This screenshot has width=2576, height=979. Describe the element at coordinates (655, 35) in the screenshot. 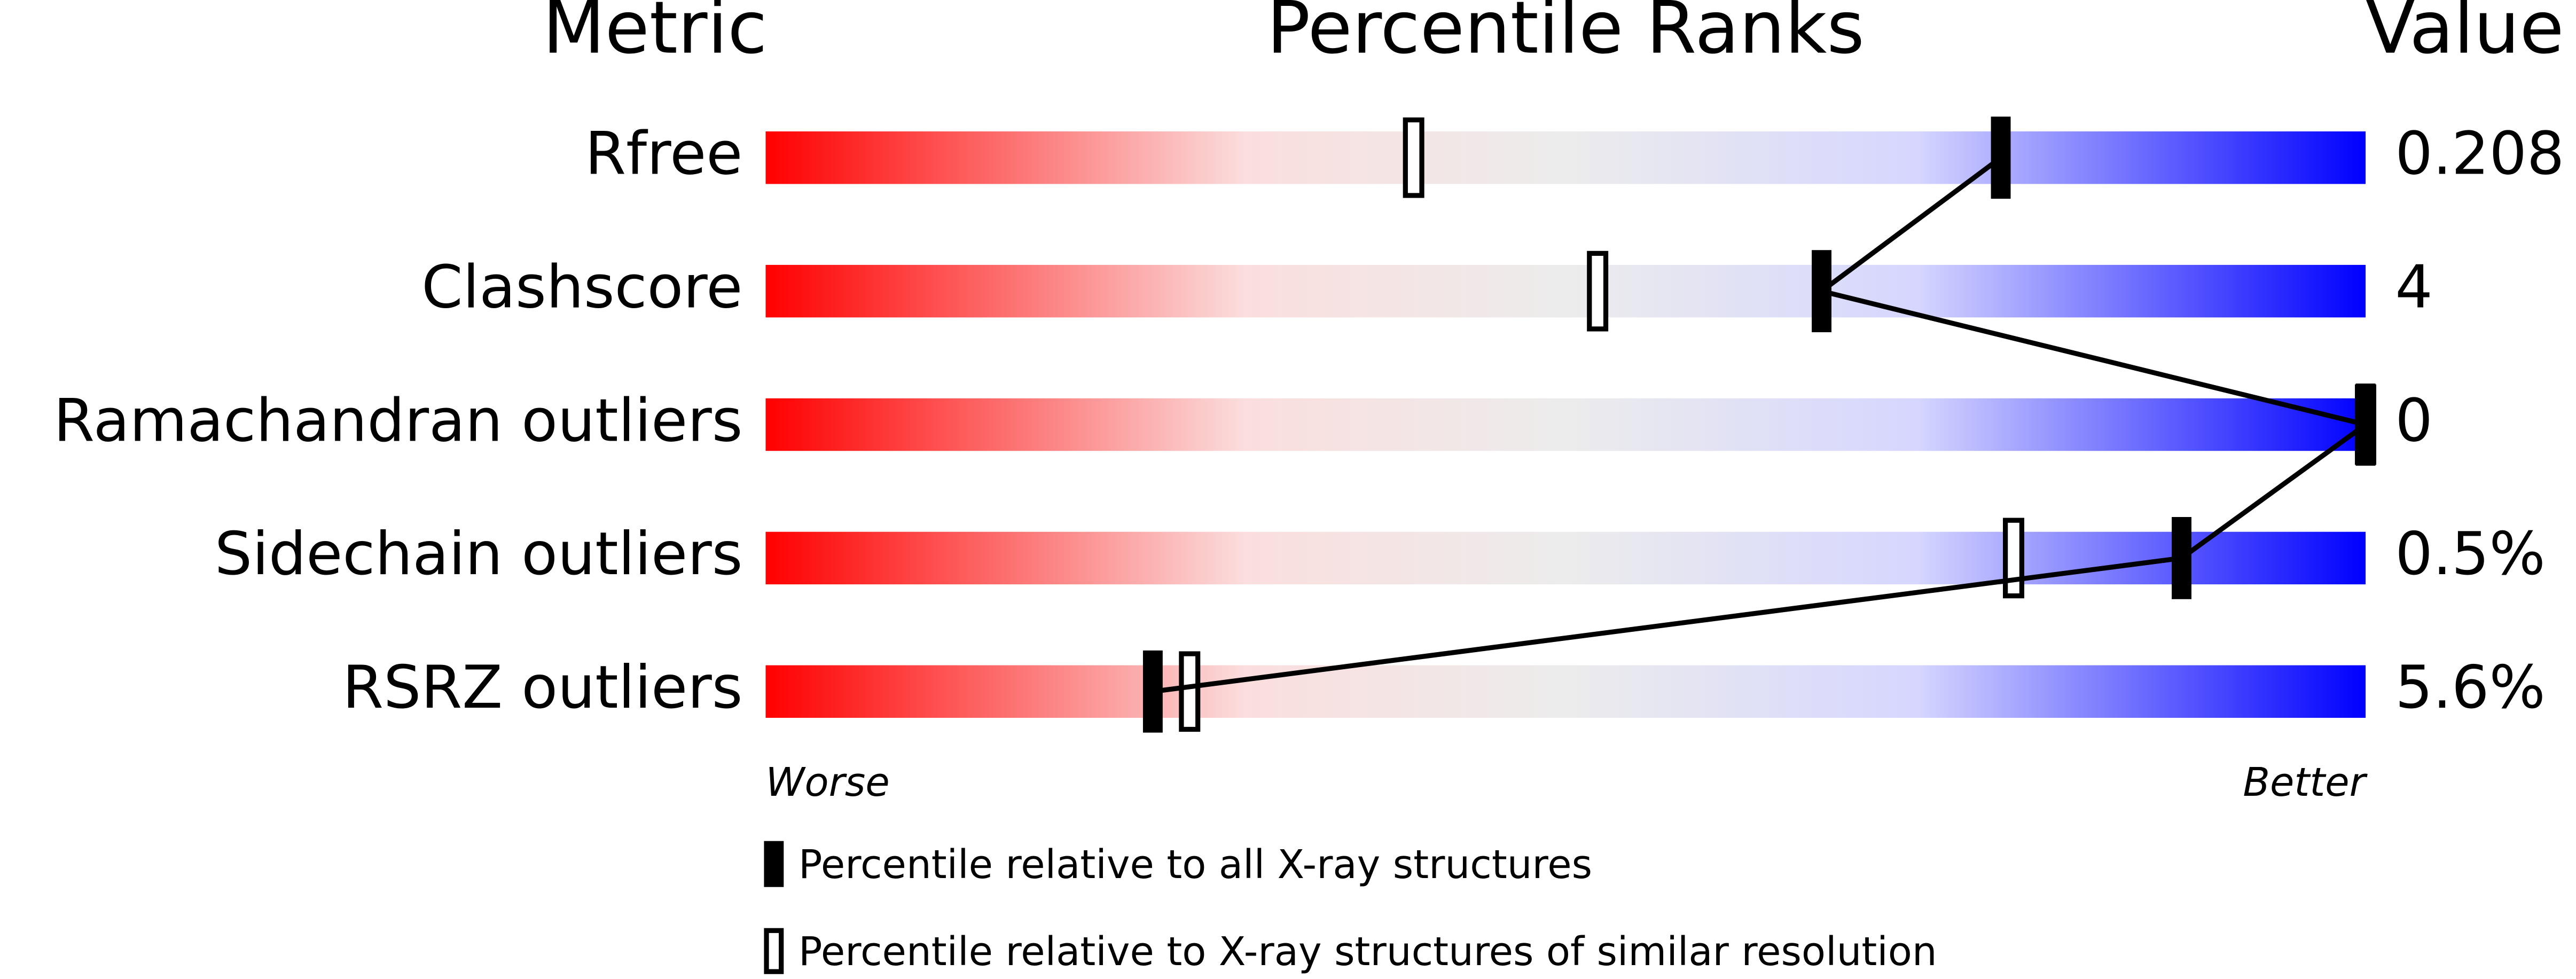

I see `metric-header: Metric` at that location.